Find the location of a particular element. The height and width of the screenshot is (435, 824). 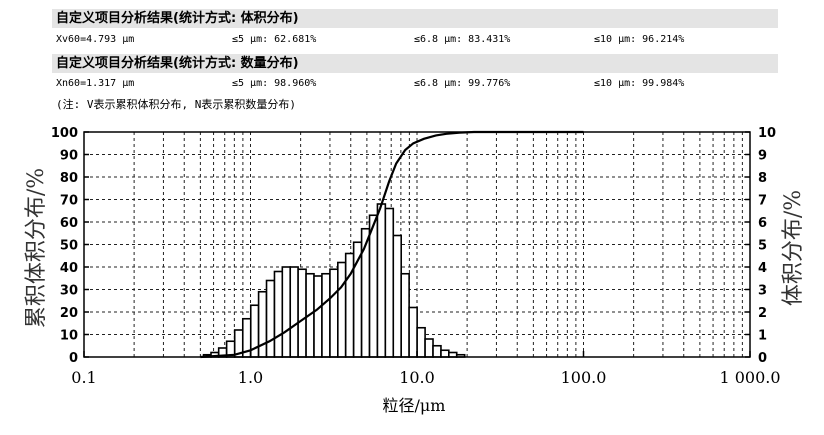

volume-result-heading: 自定义项目分析结果(统计方式: 体积分布) is located at coordinates (177, 18).